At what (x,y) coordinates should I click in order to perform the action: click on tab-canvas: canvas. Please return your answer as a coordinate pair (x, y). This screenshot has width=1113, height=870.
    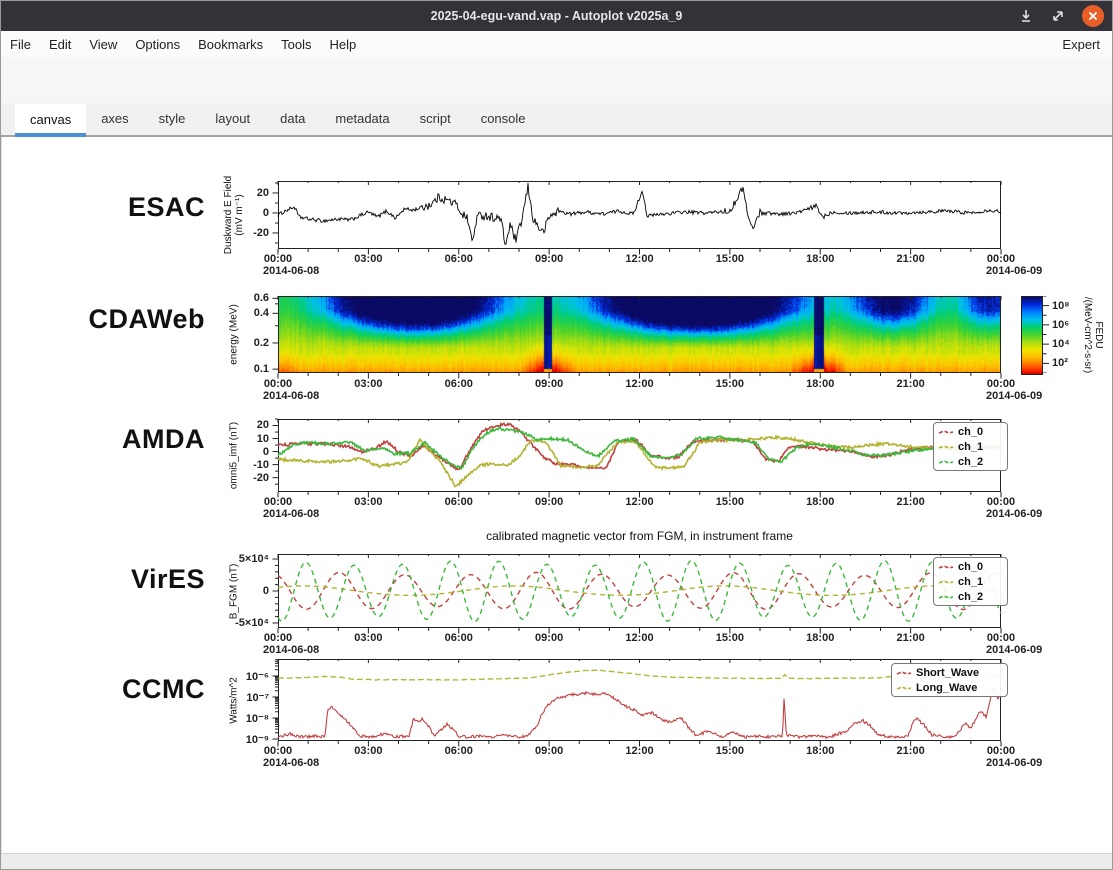
    Looking at the image, I should click on (51, 120).